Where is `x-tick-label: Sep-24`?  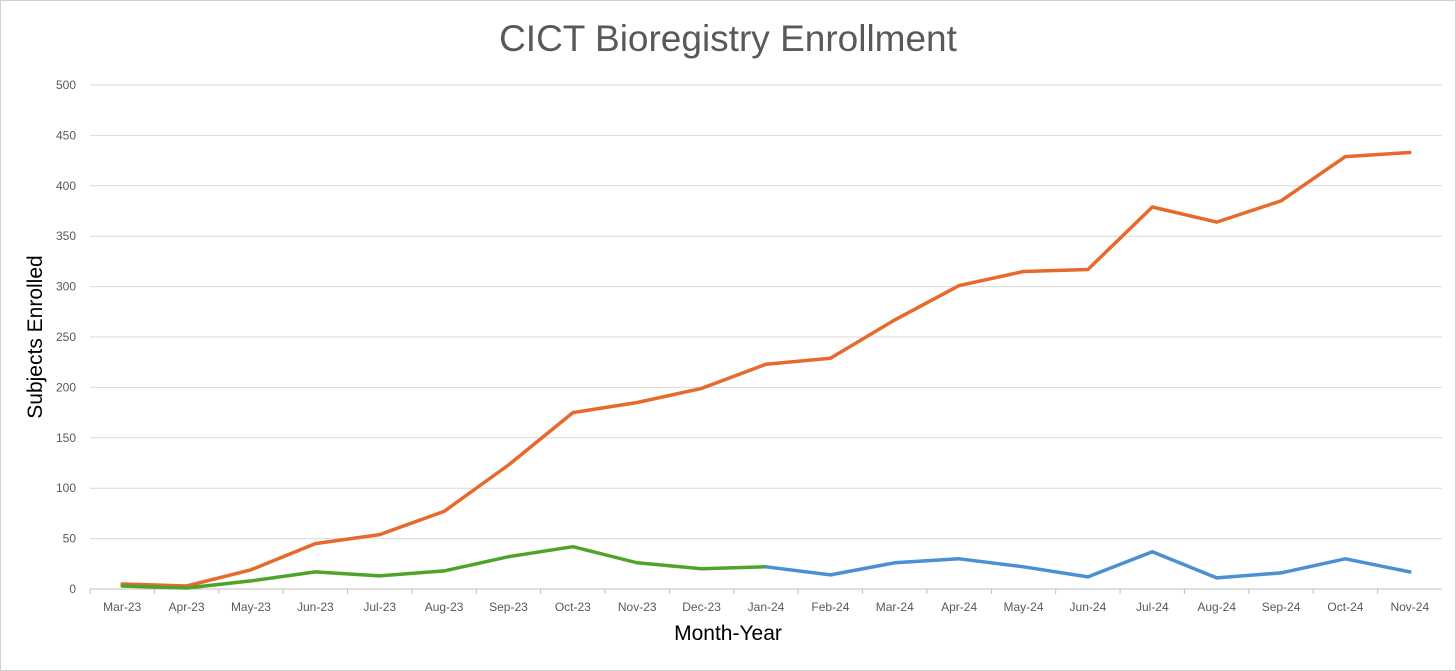
x-tick-label: Sep-24 is located at coordinates (1281, 607).